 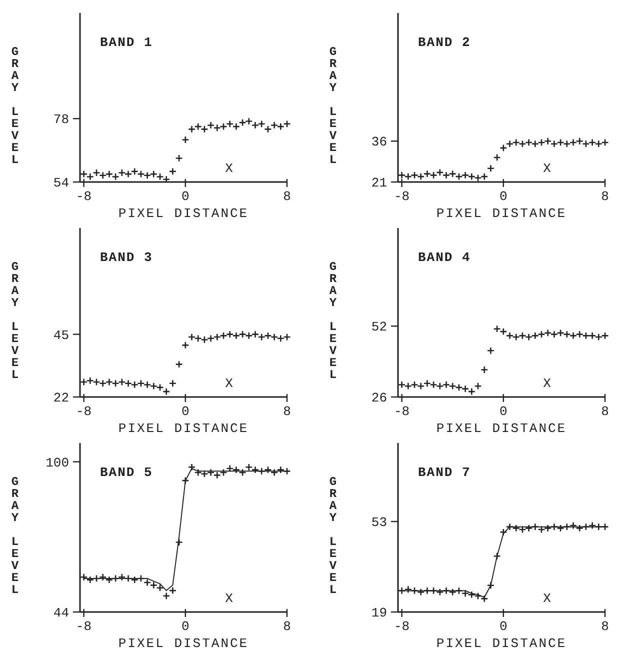 What do you see at coordinates (57, 462) in the screenshot?
I see `y-tick-label: 100` at bounding box center [57, 462].